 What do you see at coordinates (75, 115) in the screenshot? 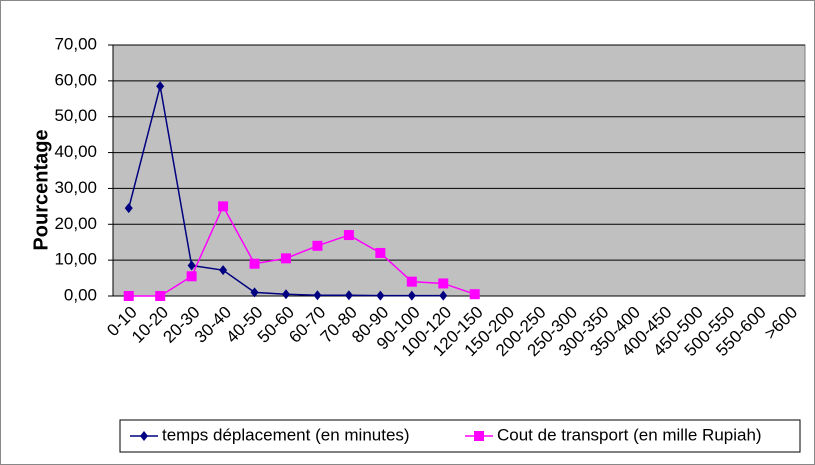
I see `y-tick-label: 50,00` at bounding box center [75, 115].